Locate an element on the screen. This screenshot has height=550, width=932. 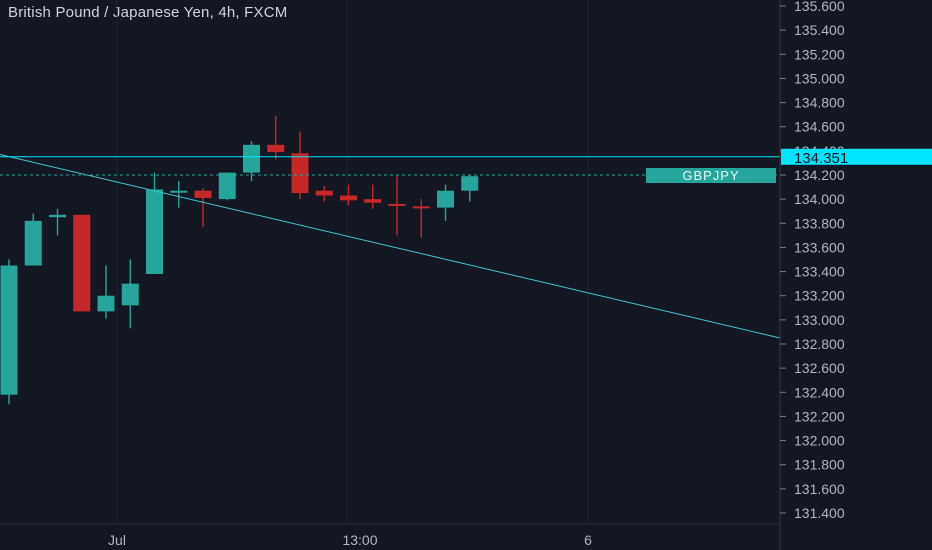
y-tick-label: 134.200 is located at coordinates (819, 175).